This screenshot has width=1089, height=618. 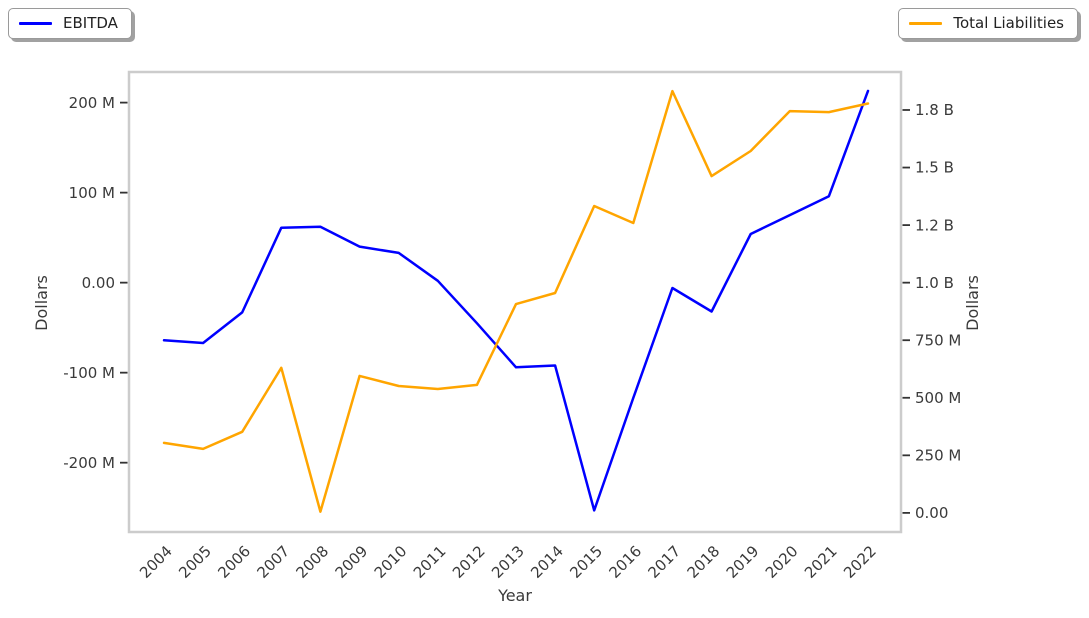 I want to click on x-tick-label: 2021, so click(x=821, y=562).